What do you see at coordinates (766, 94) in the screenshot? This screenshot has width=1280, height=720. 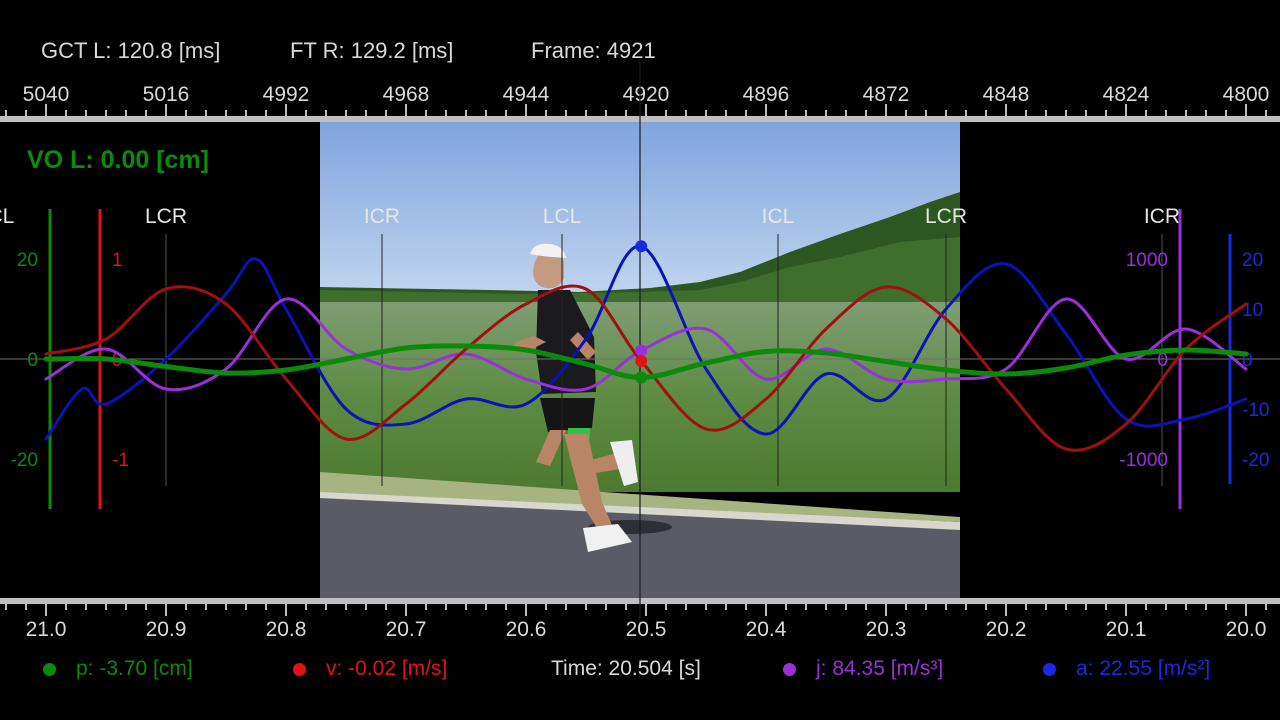 I see `frame-tick-label: 4896` at bounding box center [766, 94].